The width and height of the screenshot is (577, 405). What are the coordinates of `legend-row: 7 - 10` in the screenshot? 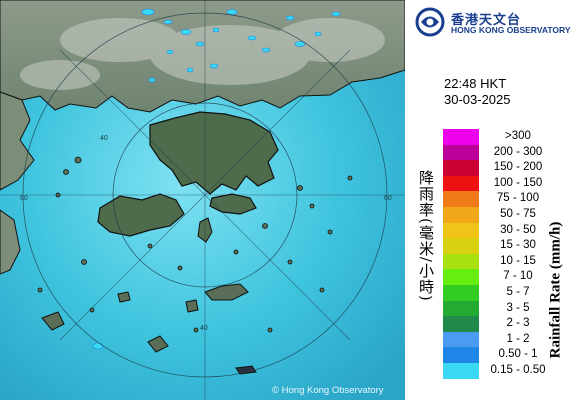 It's located at (508, 277).